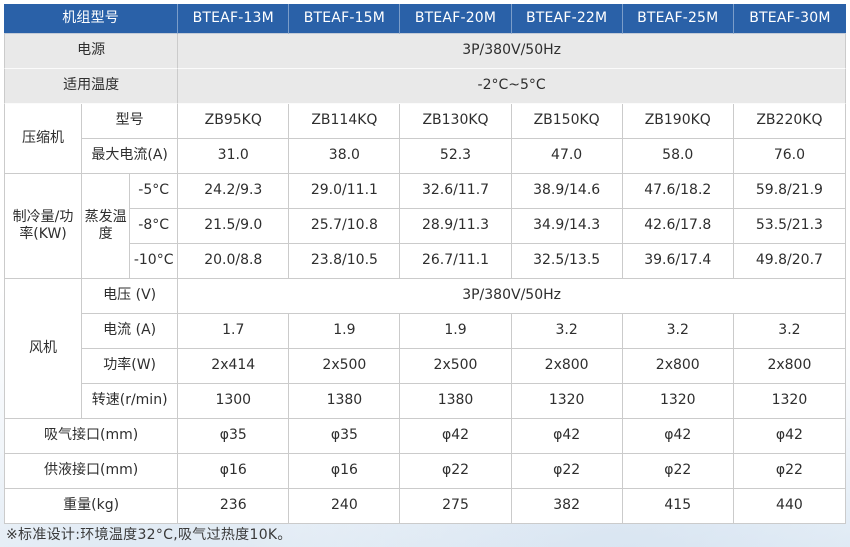 The width and height of the screenshot is (850, 547). I want to click on cooling-value: 28.9/11.3, so click(456, 226).